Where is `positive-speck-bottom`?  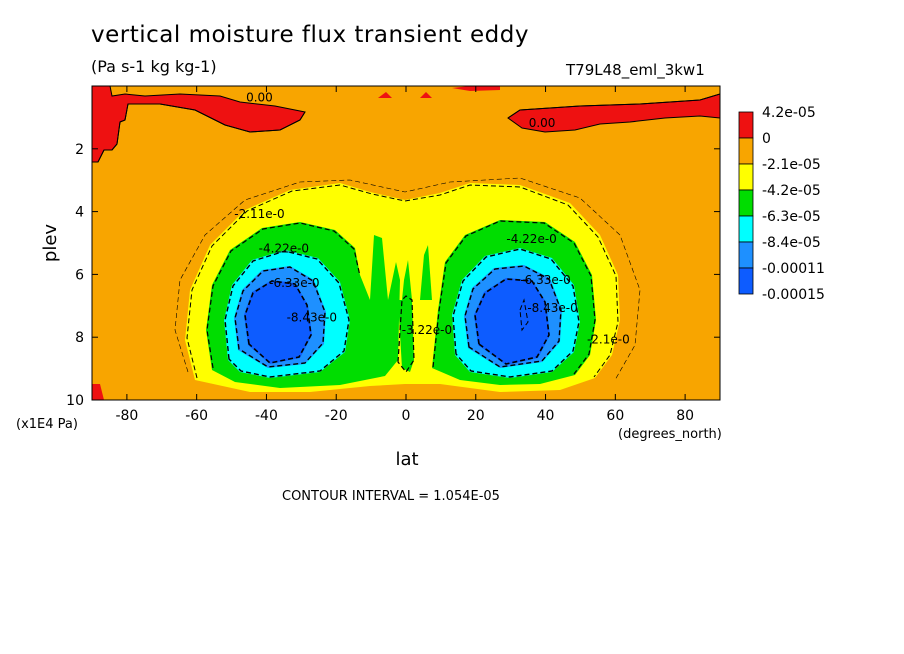 positive-speck-bottom is located at coordinates (98, 392).